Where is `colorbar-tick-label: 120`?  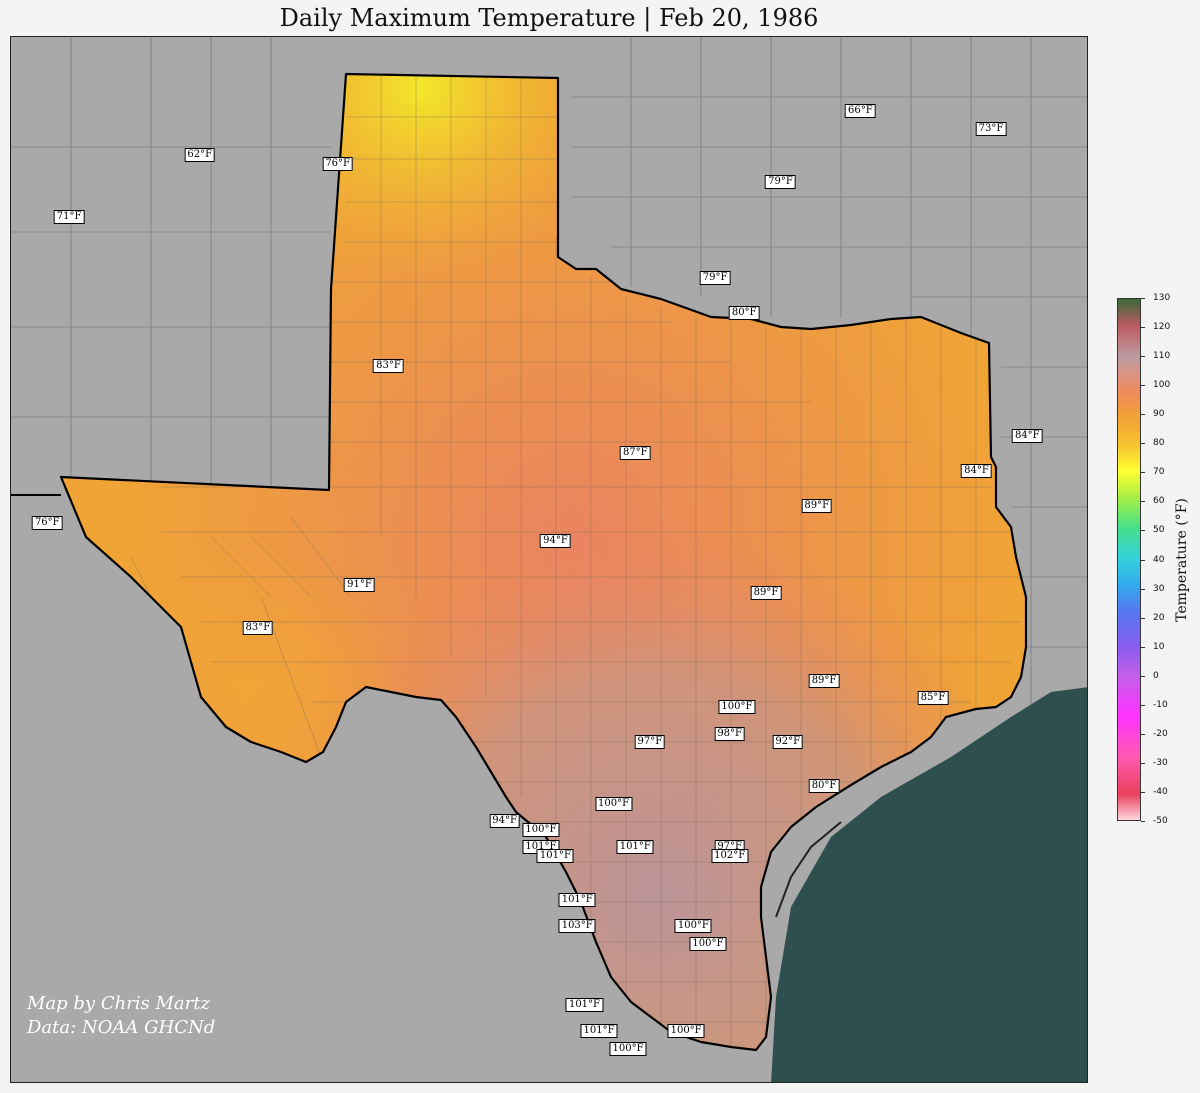 colorbar-tick-label: 120 is located at coordinates (1162, 327).